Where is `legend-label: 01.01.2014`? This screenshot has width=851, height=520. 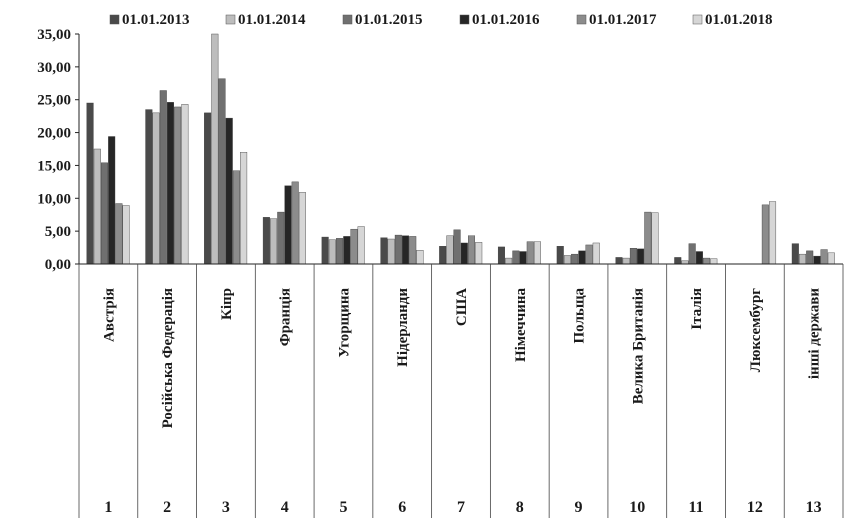
legend-label: 01.01.2014 is located at coordinates (272, 20).